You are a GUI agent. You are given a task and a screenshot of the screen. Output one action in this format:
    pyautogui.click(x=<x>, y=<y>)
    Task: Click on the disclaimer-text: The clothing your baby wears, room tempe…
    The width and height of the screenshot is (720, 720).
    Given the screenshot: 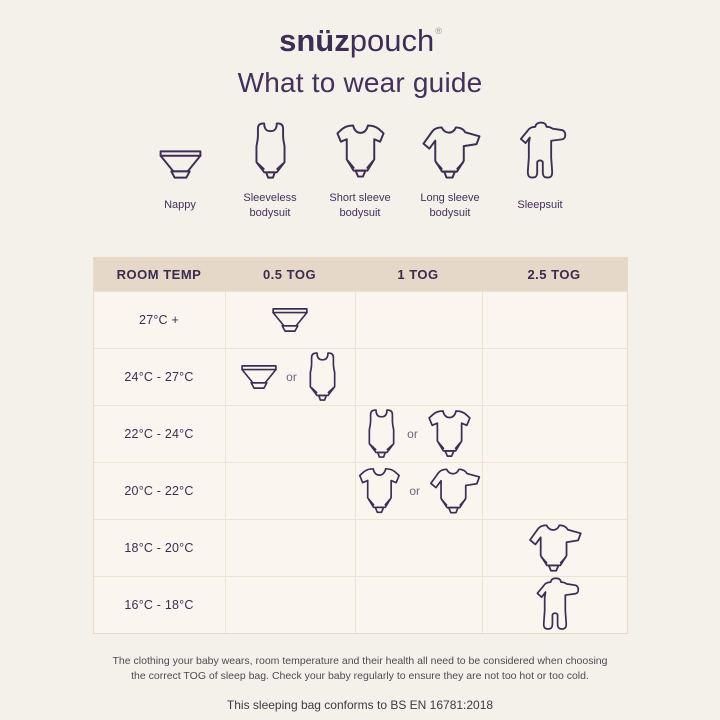 What is the action you would take?
    pyautogui.click(x=360, y=670)
    